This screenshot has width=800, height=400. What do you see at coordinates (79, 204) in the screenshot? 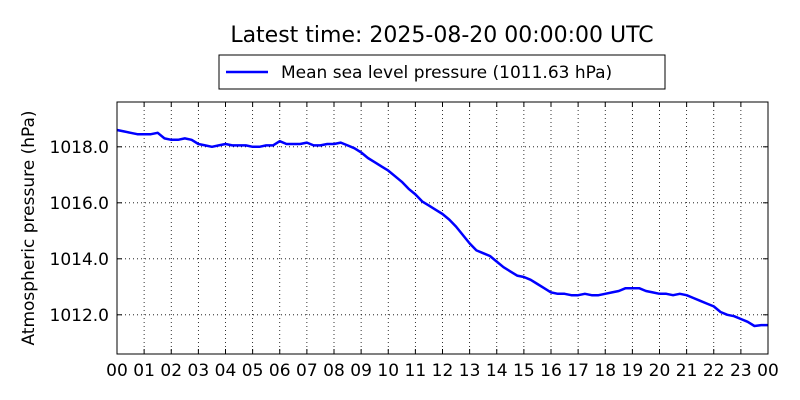
I see `y-tick-label: 1016.0` at bounding box center [79, 204].